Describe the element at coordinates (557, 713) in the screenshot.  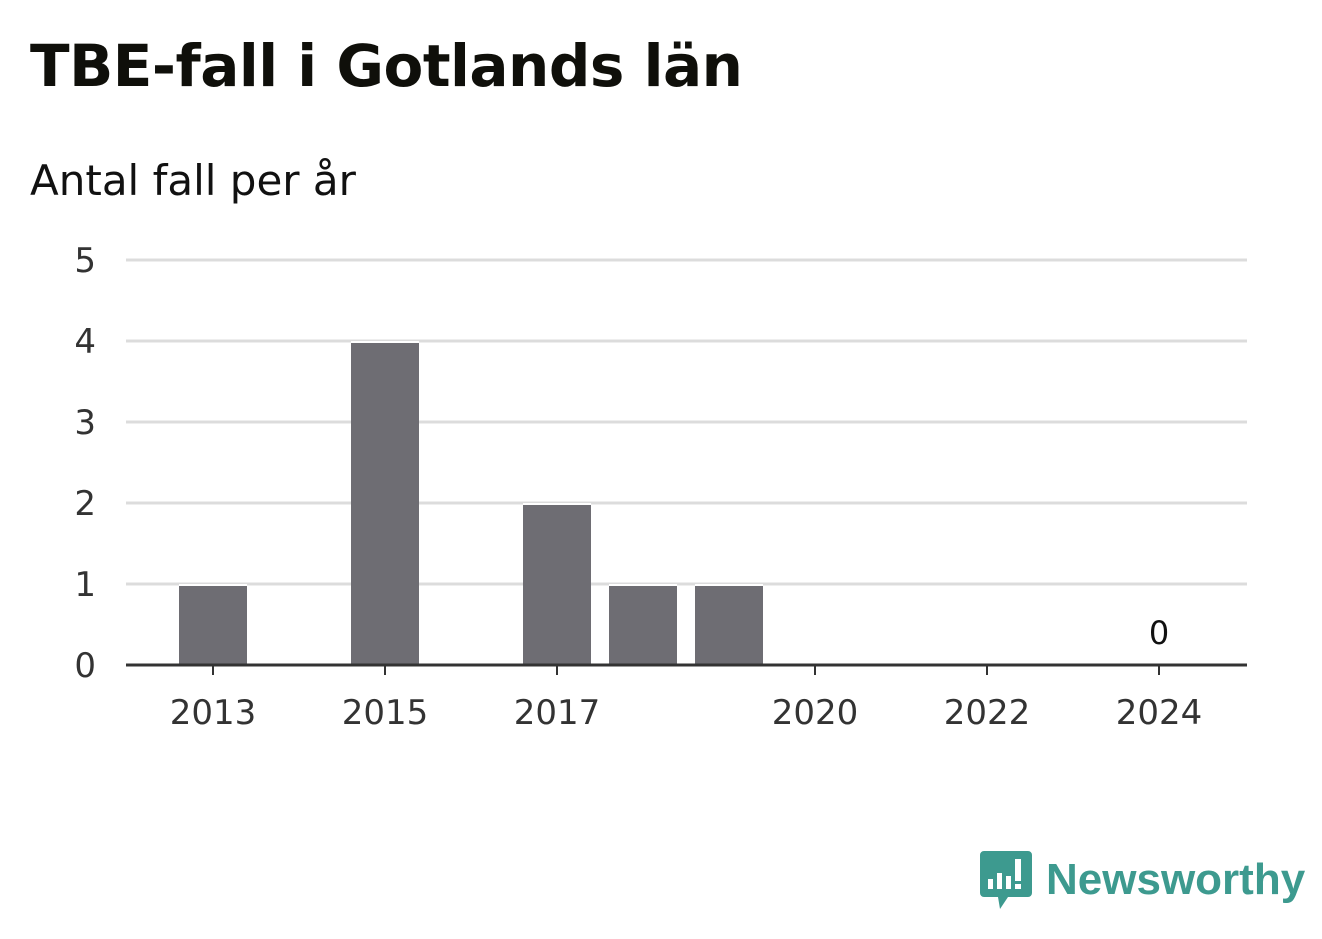
I see `x-tick-label: 2017` at that location.